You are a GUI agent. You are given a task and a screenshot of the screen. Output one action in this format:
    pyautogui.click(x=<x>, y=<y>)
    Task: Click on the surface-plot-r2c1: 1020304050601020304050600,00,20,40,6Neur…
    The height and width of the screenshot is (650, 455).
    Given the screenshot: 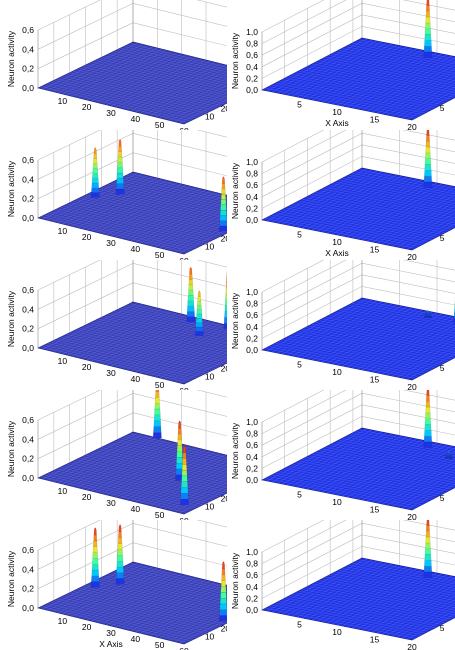 What is the action you would take?
    pyautogui.click(x=116, y=195)
    